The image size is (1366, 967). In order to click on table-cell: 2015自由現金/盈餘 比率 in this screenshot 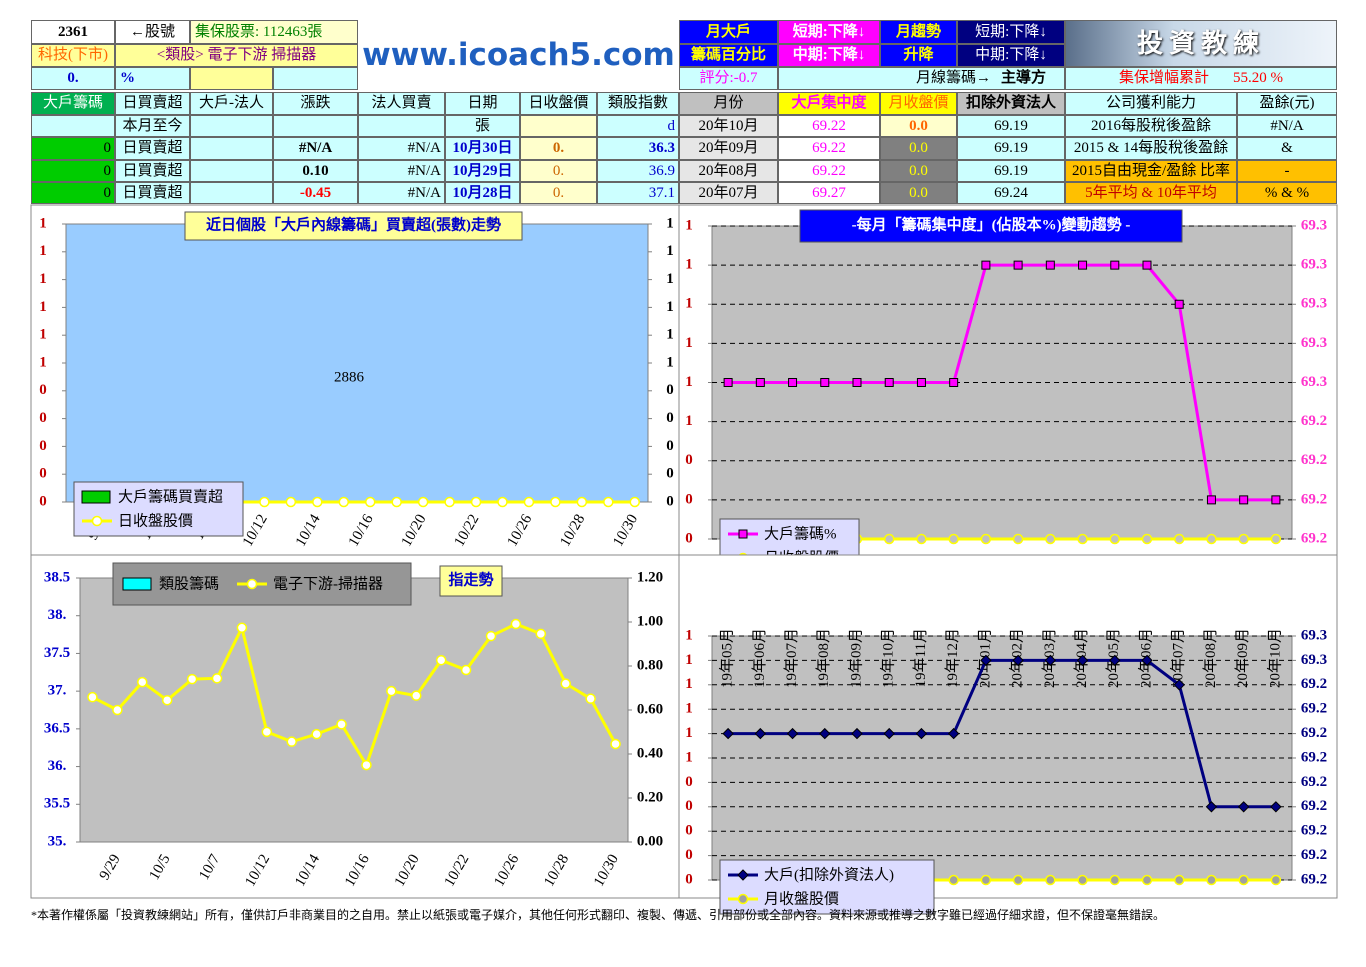, I will do `click(1151, 171)`.